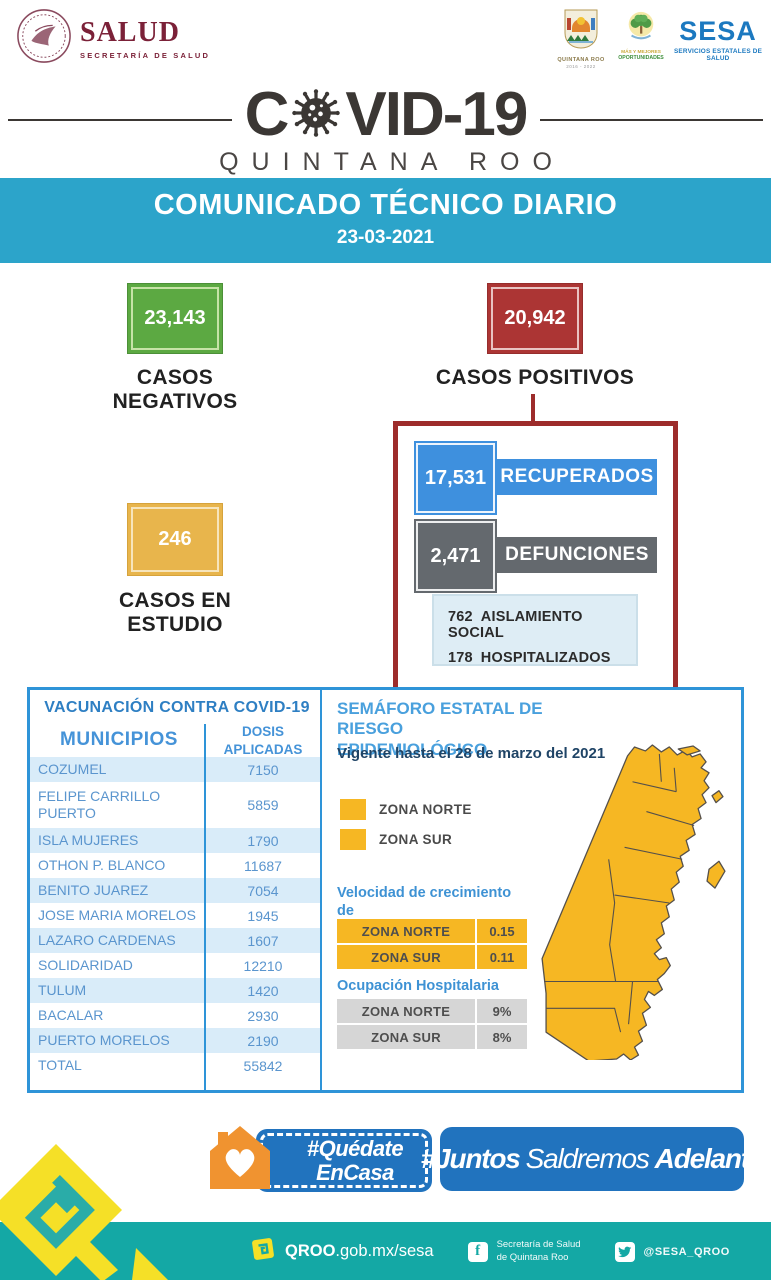 The image size is (771, 1280). I want to click on positive-cases-box: 20,942, so click(535, 318).